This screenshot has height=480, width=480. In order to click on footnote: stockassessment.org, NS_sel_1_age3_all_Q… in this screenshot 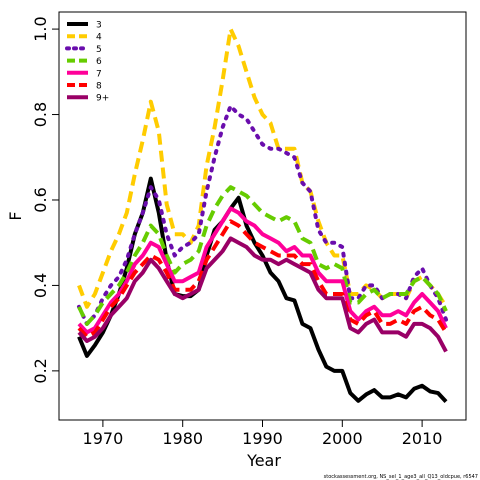, I will do `click(401, 477)`.